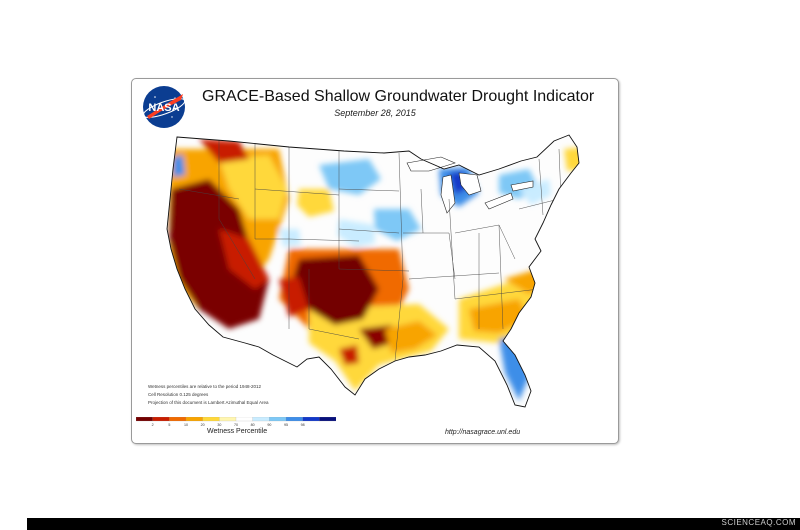 The image size is (800, 530). What do you see at coordinates (169, 425) in the screenshot?
I see `legend-tick-label: 5` at bounding box center [169, 425].